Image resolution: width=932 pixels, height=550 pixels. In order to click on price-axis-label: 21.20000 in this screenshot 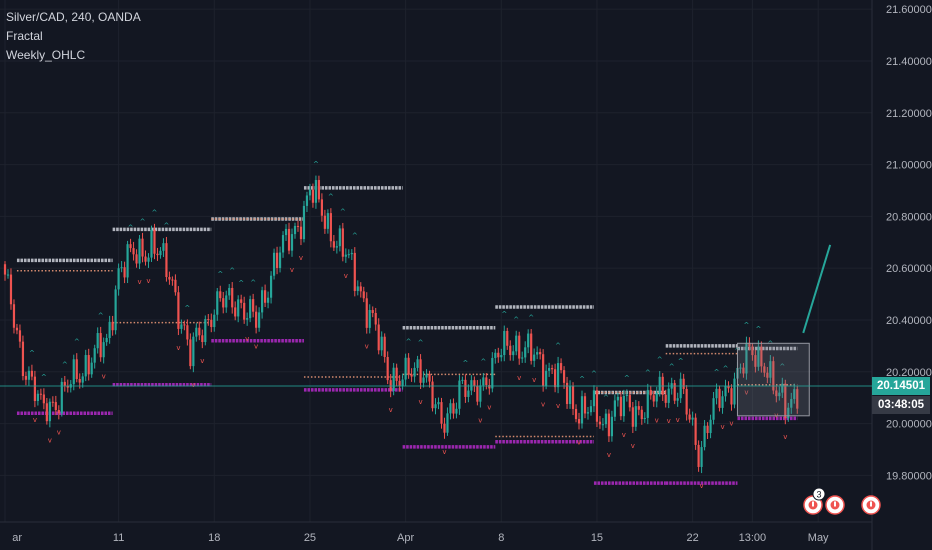, I will do `click(909, 114)`.